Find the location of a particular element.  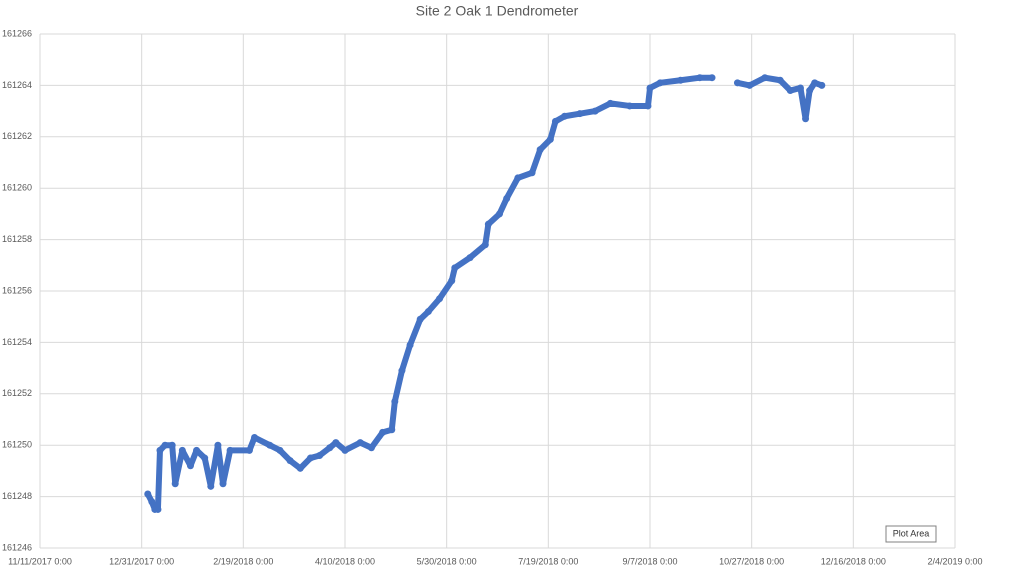

x-tick-label: 5/30/2018 0:00 is located at coordinates (447, 561).